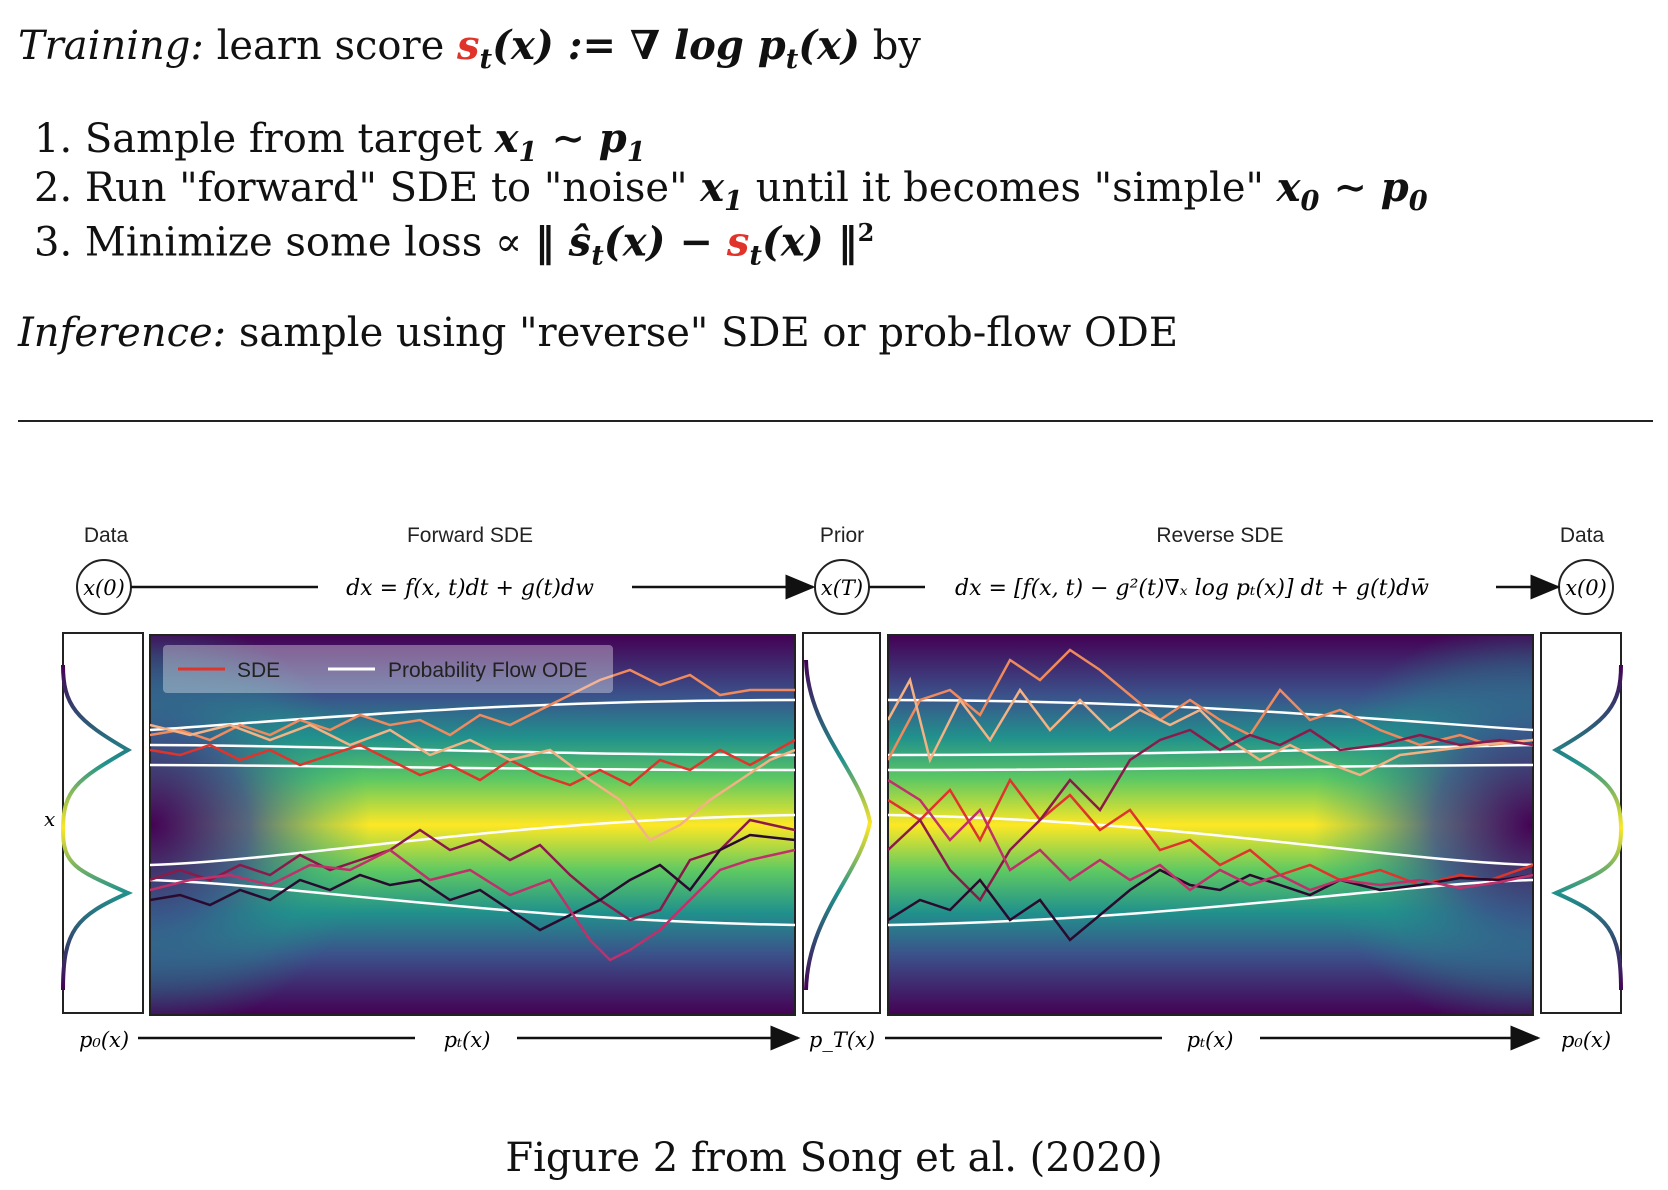 The height and width of the screenshot is (1190, 1668). Describe the element at coordinates (1009, 188) in the screenshot. I see `step-text2: until it becomes "simple"` at that location.